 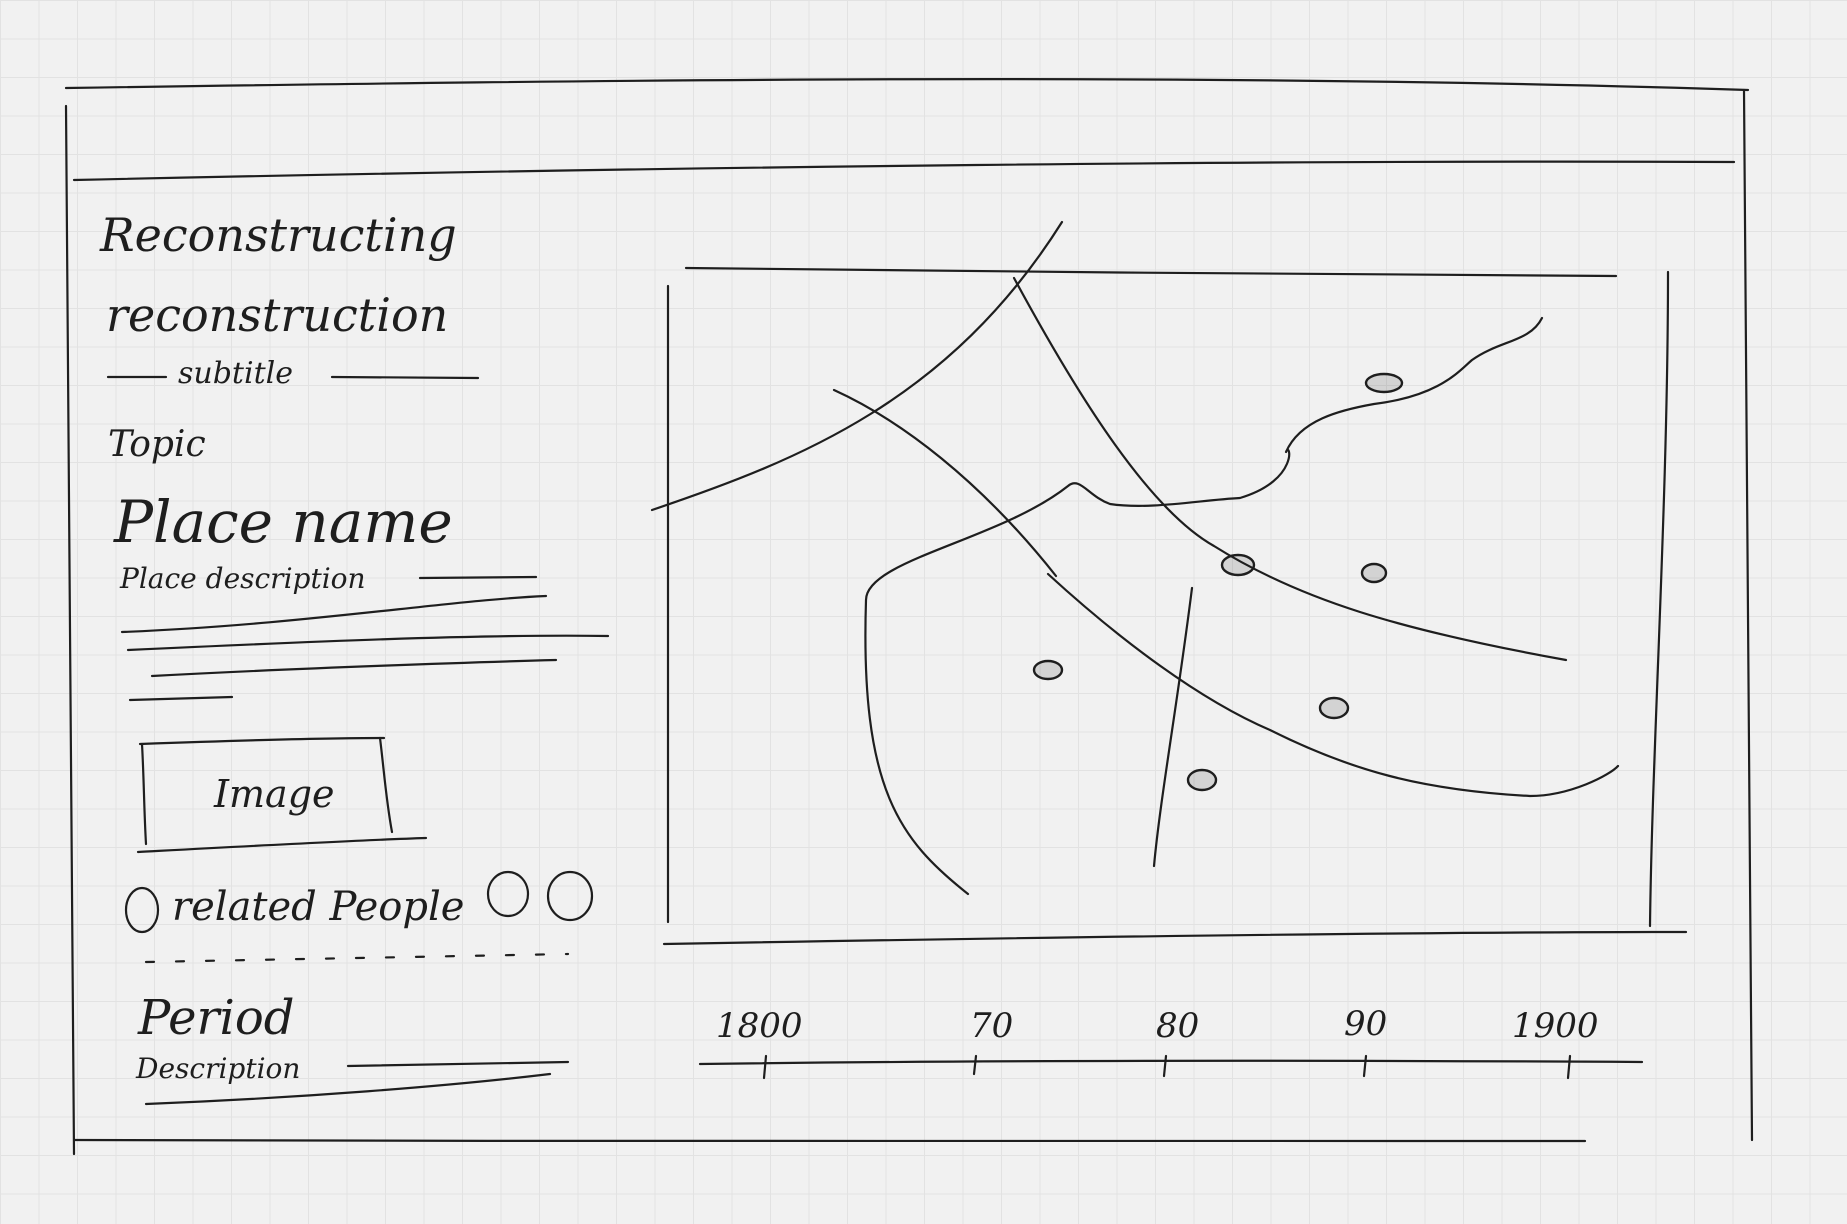 What do you see at coordinates (1366, 1024) in the screenshot?
I see `timeline-label-90: 90` at bounding box center [1366, 1024].